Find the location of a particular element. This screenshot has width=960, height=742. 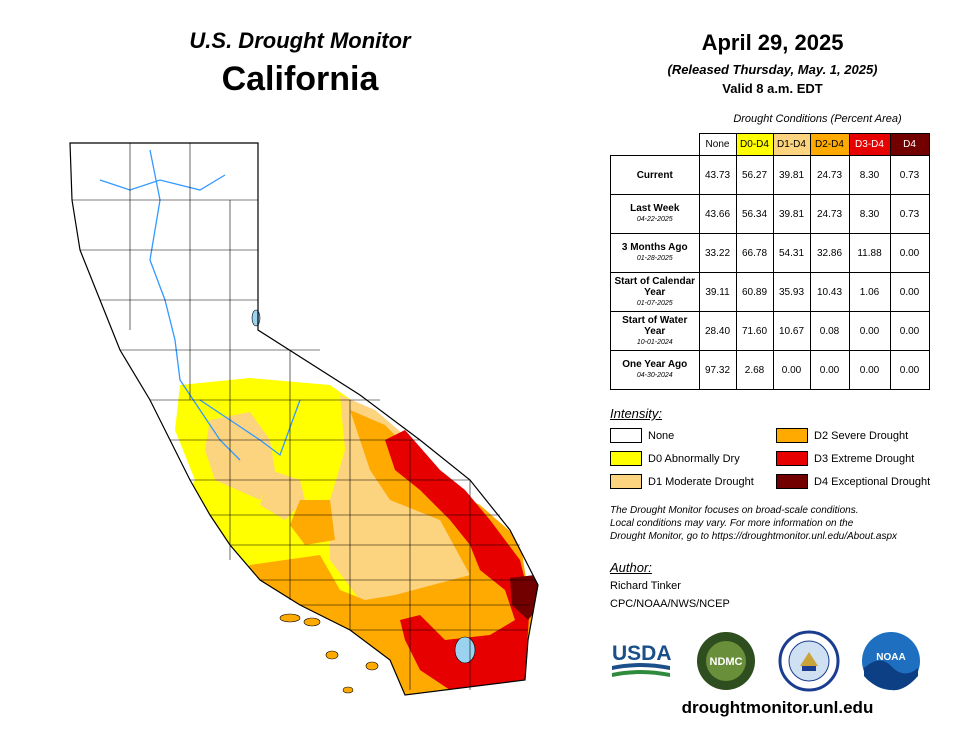

table-cell: 11.88 is located at coordinates (869, 253).